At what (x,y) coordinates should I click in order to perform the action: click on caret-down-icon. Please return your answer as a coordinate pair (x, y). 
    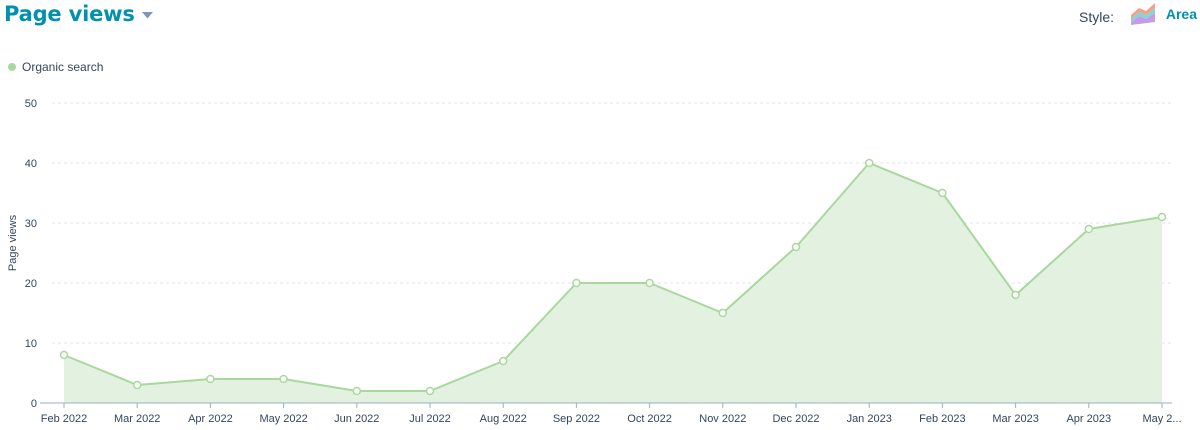
    Looking at the image, I should click on (147, 14).